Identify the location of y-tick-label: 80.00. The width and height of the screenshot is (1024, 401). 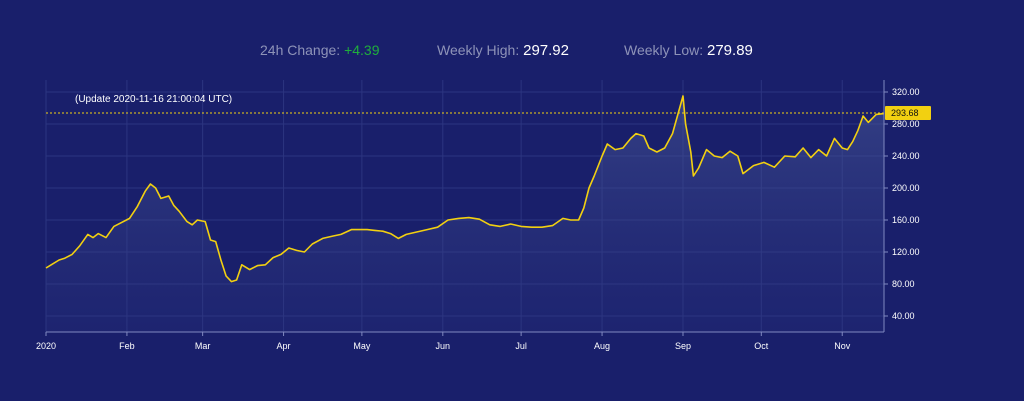
(903, 284).